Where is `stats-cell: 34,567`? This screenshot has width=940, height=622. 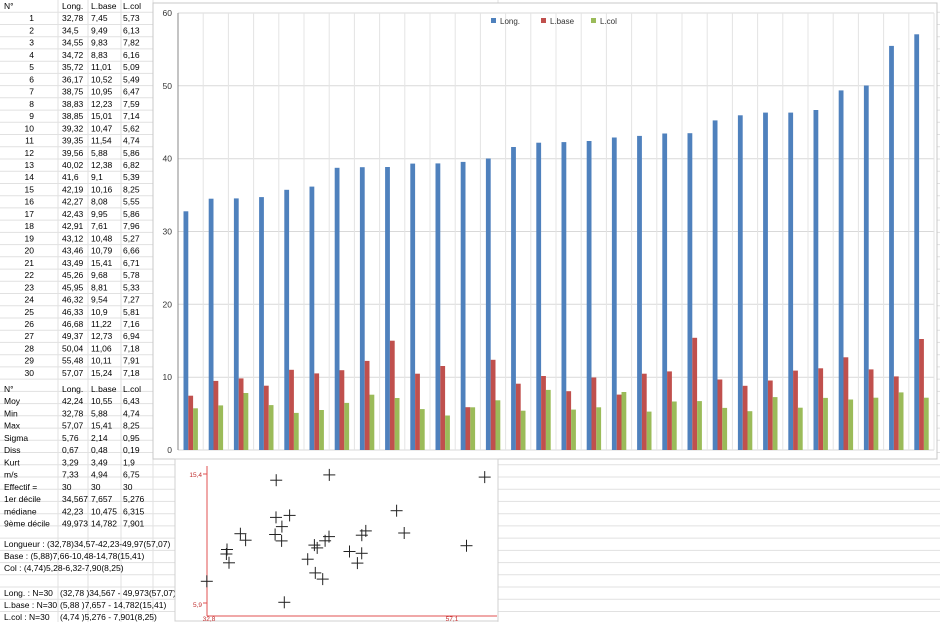 stats-cell: 34,567 is located at coordinates (75, 499).